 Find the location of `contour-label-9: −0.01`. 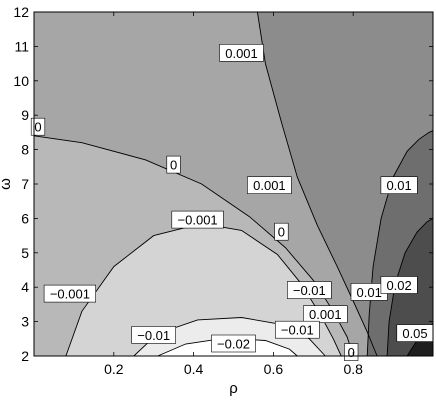

contour-label-9: −0.01 is located at coordinates (153, 335).